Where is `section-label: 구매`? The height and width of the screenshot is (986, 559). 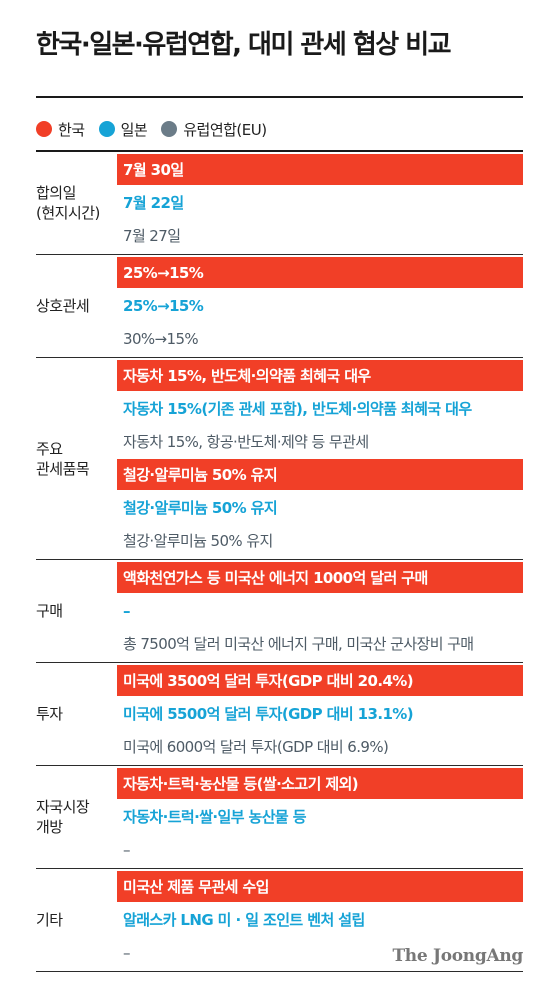
section-label: 구매 is located at coordinates (49, 611).